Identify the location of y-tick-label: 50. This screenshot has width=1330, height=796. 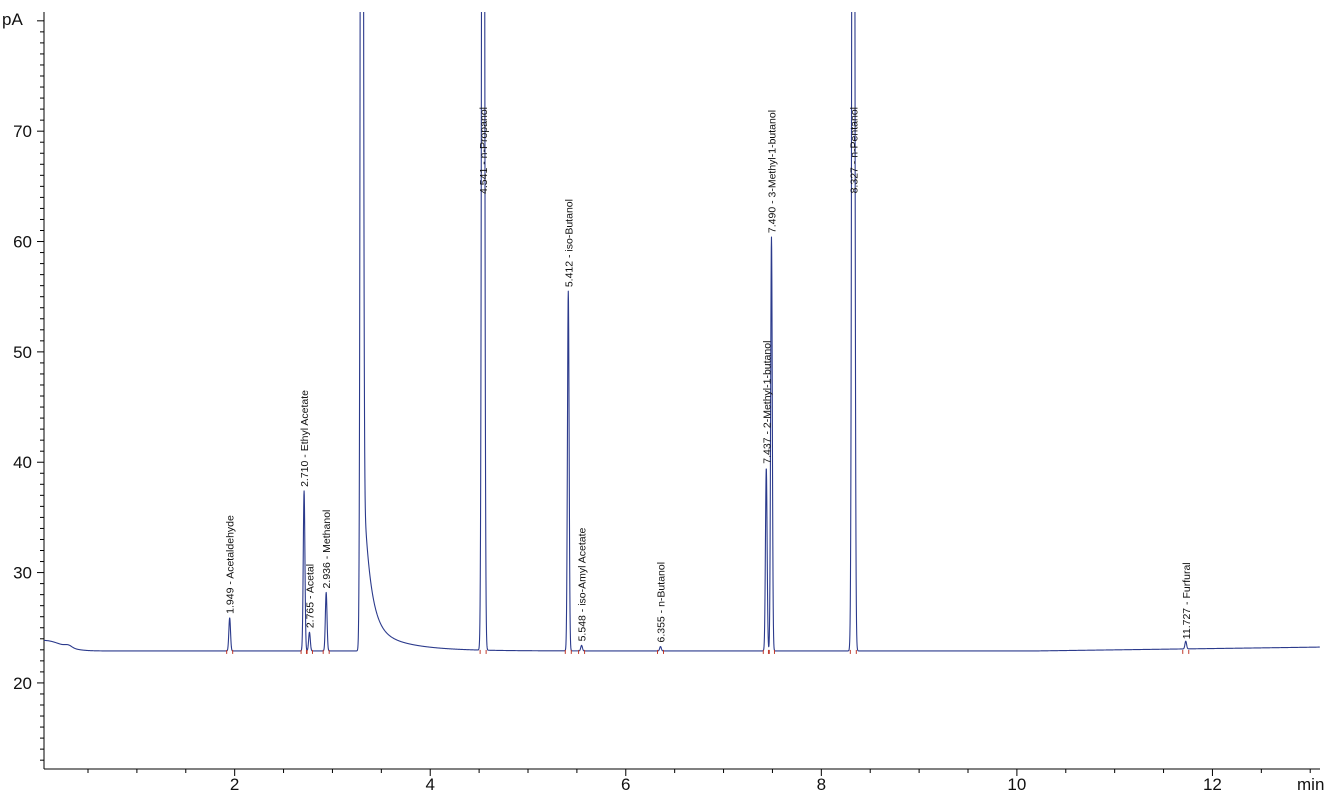
(22, 352).